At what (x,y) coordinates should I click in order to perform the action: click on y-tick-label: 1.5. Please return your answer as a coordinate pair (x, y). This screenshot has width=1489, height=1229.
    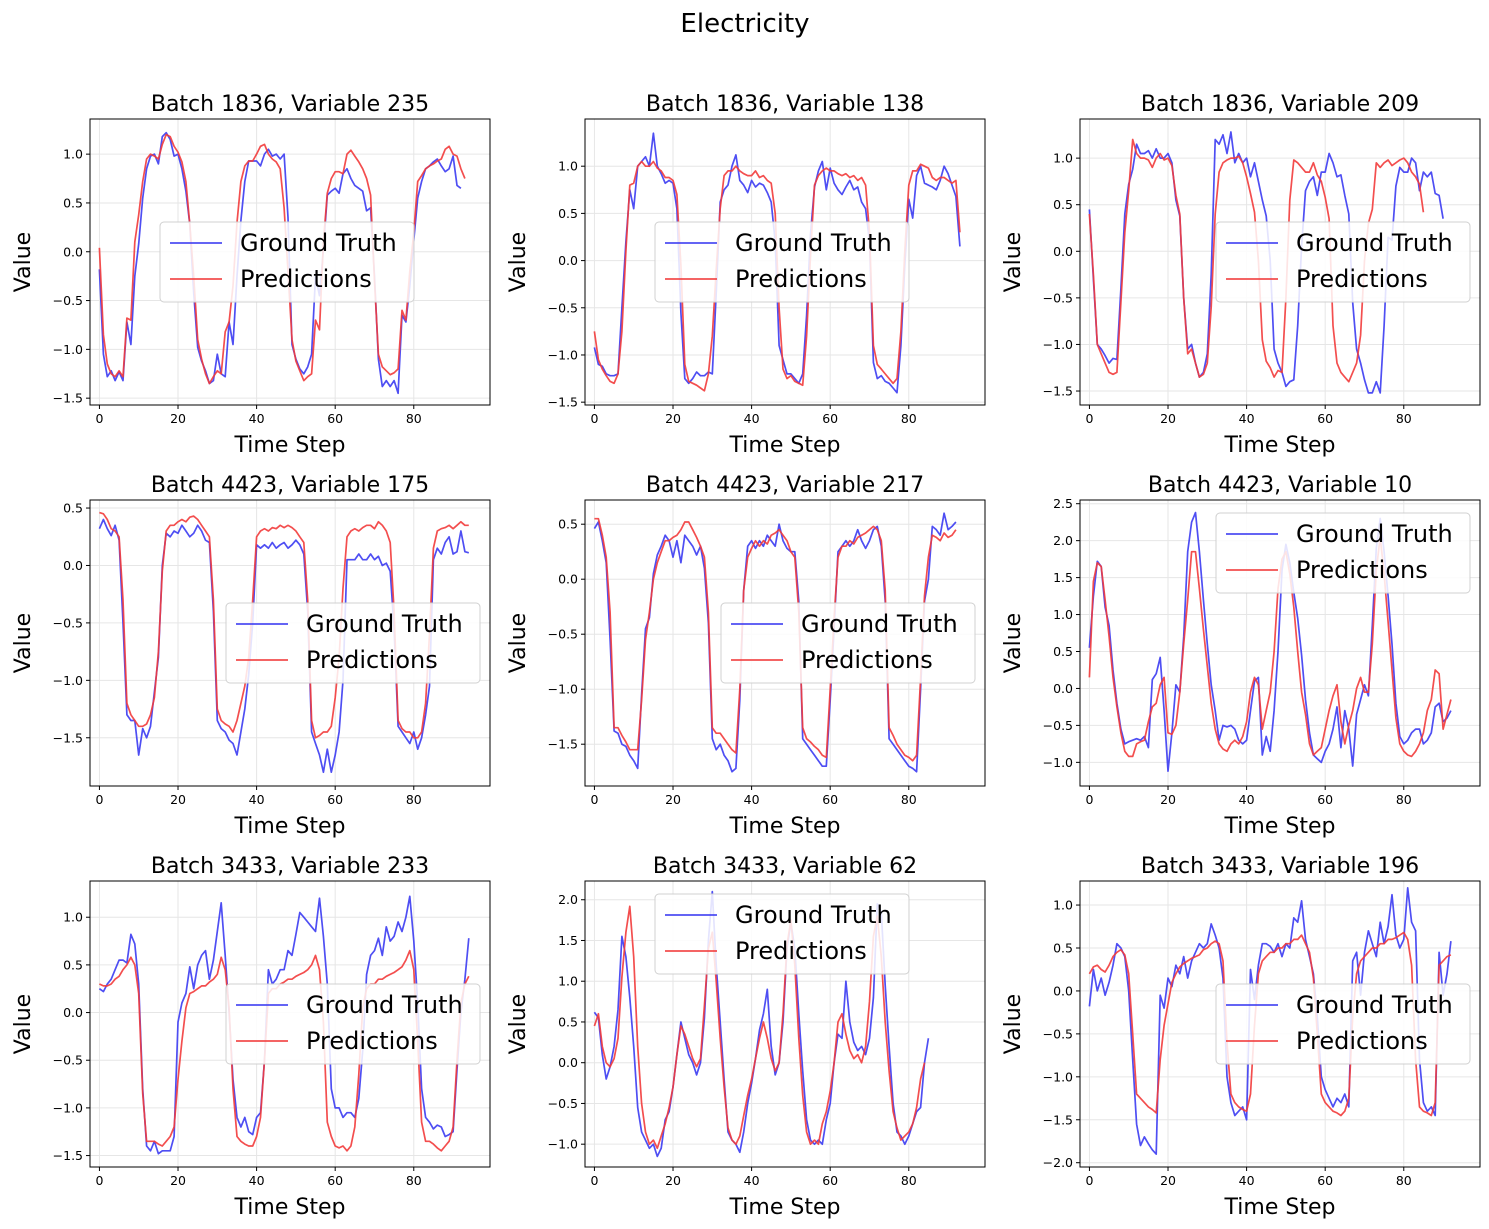
    Looking at the image, I should click on (1063, 577).